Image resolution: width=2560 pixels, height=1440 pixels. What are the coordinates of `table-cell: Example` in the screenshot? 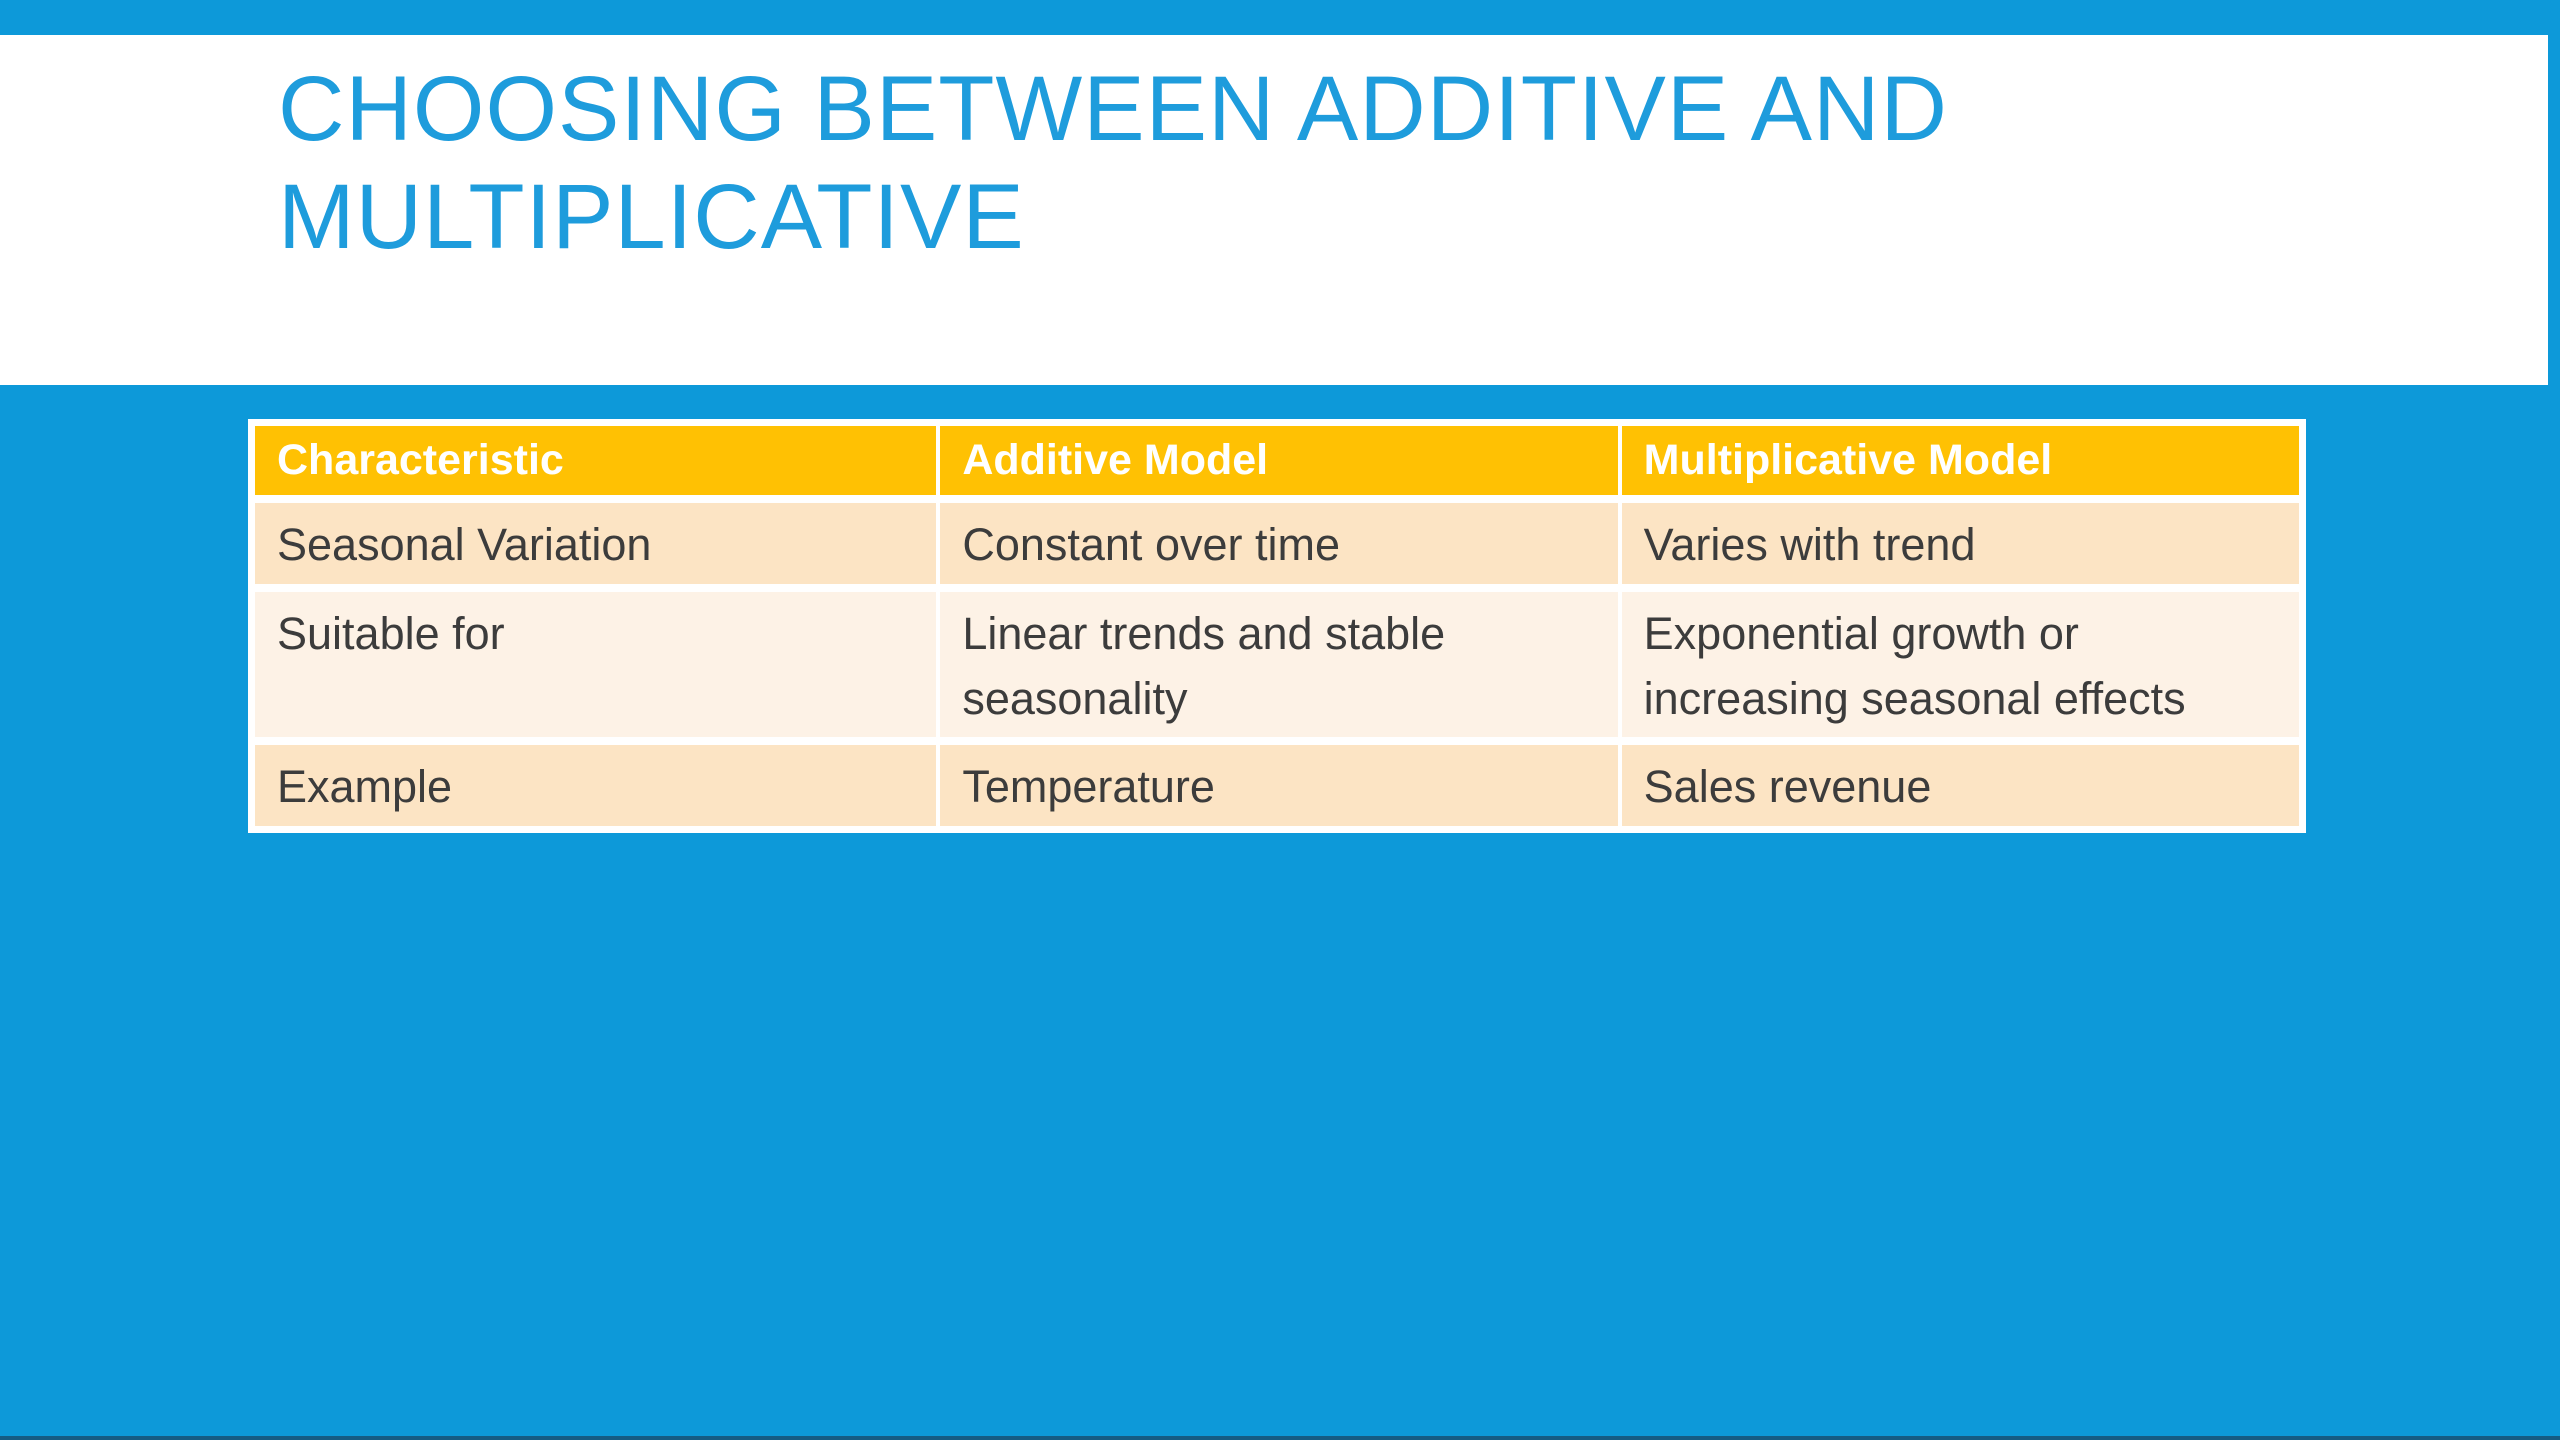 It's located at (596, 782).